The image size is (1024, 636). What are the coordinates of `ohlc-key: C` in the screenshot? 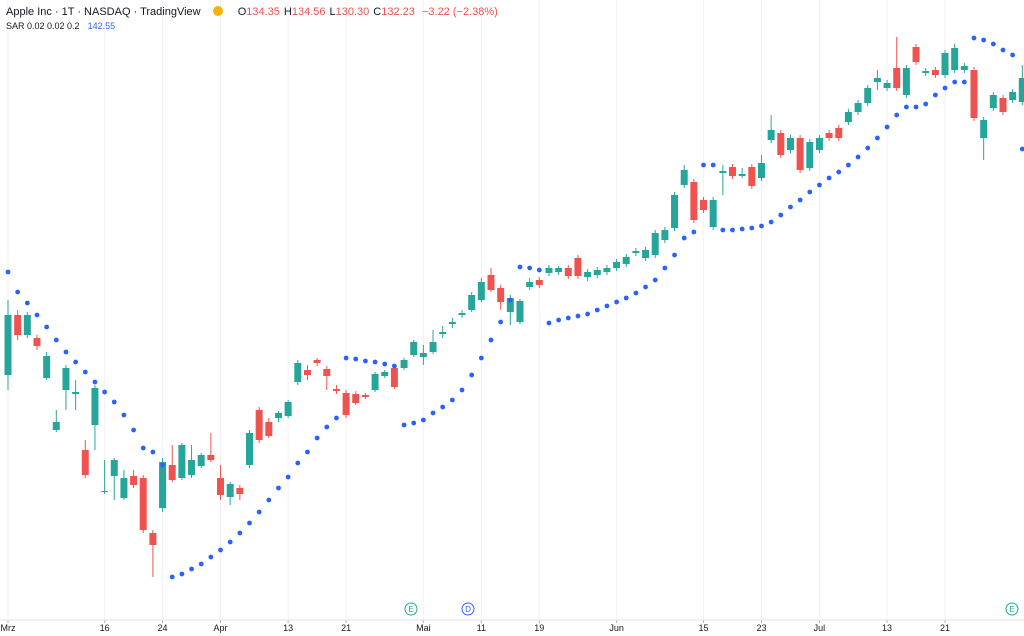 It's located at (377, 12).